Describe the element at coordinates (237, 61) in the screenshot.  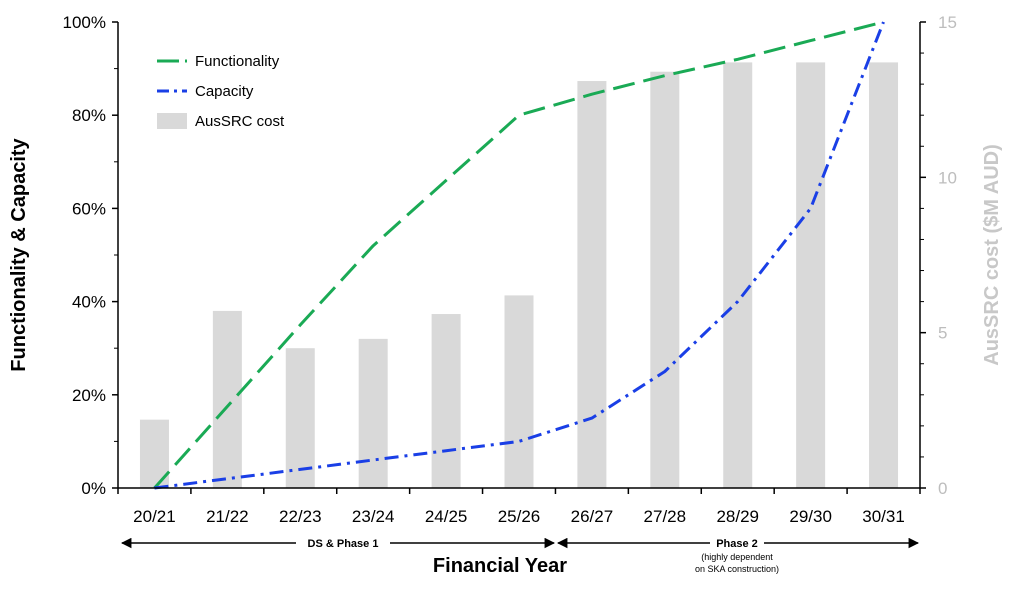
I see `legend-functionality-label: Functionality` at that location.